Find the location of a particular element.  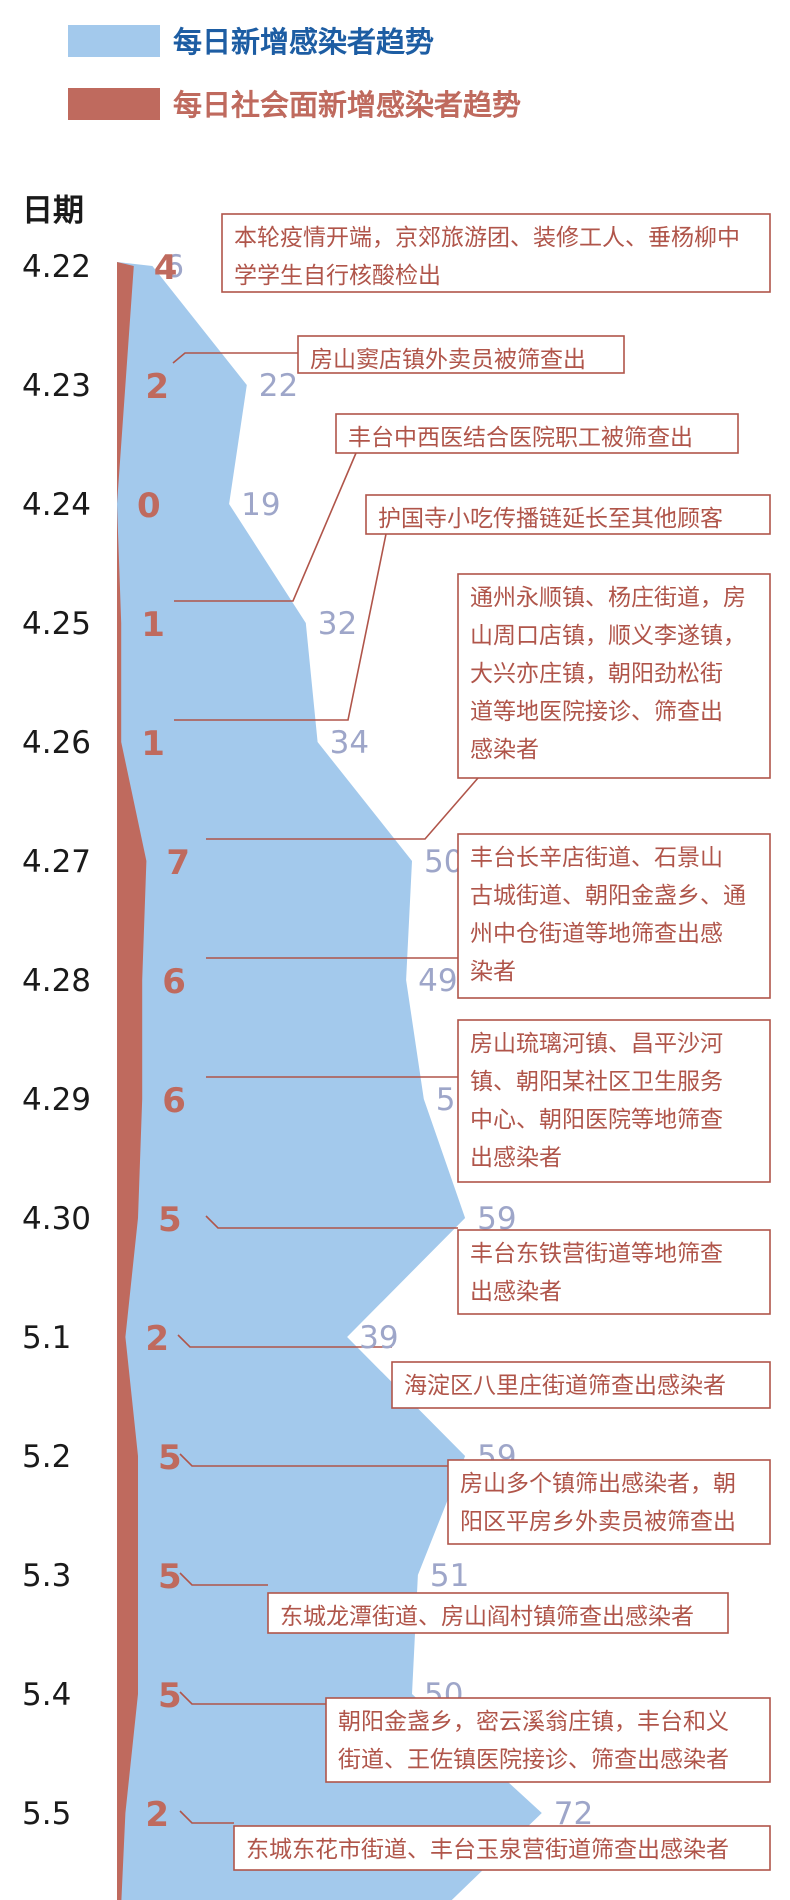

annotation-text: 本轮疫情开端，京郊旅游团、装修工人、垂杨柳中 is located at coordinates (487, 238).